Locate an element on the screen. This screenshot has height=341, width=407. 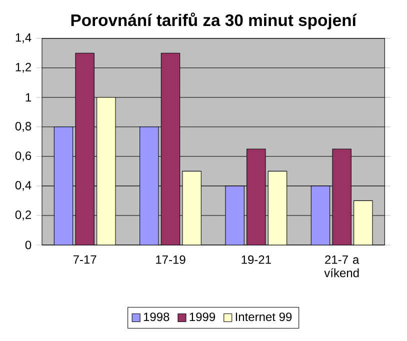
y-tick-label: 0,8 is located at coordinates (23, 127).